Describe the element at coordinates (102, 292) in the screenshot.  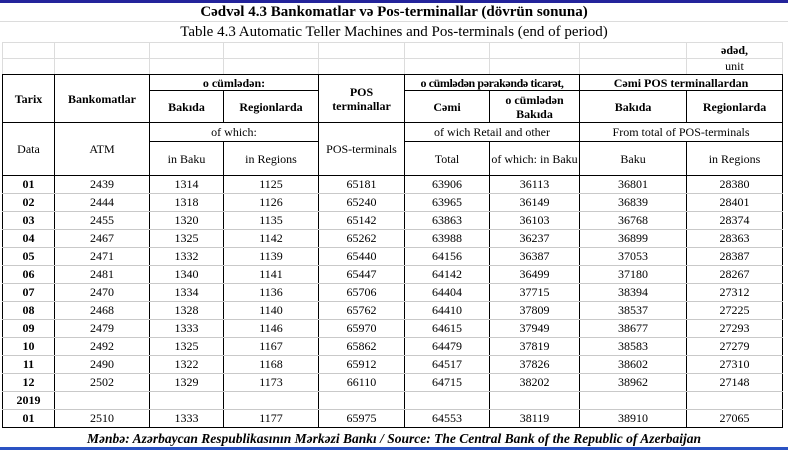
I see `table-cell: 2470` at that location.